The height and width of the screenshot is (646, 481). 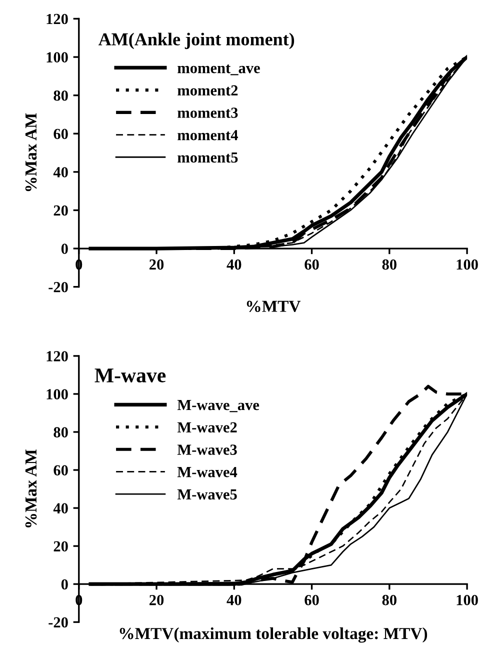 What do you see at coordinates (207, 427) in the screenshot?
I see `legend-label: M-wave2` at bounding box center [207, 427].